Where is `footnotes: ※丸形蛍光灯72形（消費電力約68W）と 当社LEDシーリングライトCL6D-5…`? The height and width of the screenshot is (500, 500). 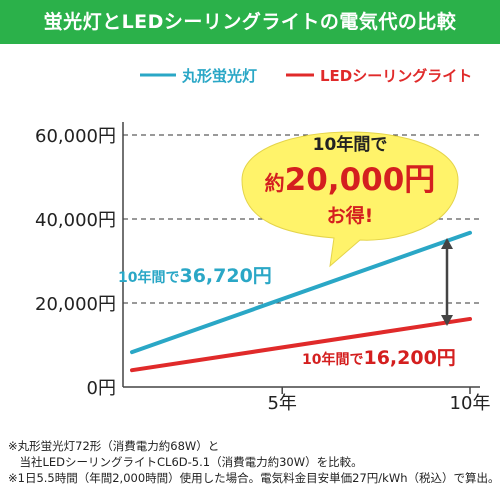 footnotes: ※丸形蛍光灯72形（消費電力約68W）と 当社LEDシーリングライトCL6D-5… is located at coordinates (252, 462).